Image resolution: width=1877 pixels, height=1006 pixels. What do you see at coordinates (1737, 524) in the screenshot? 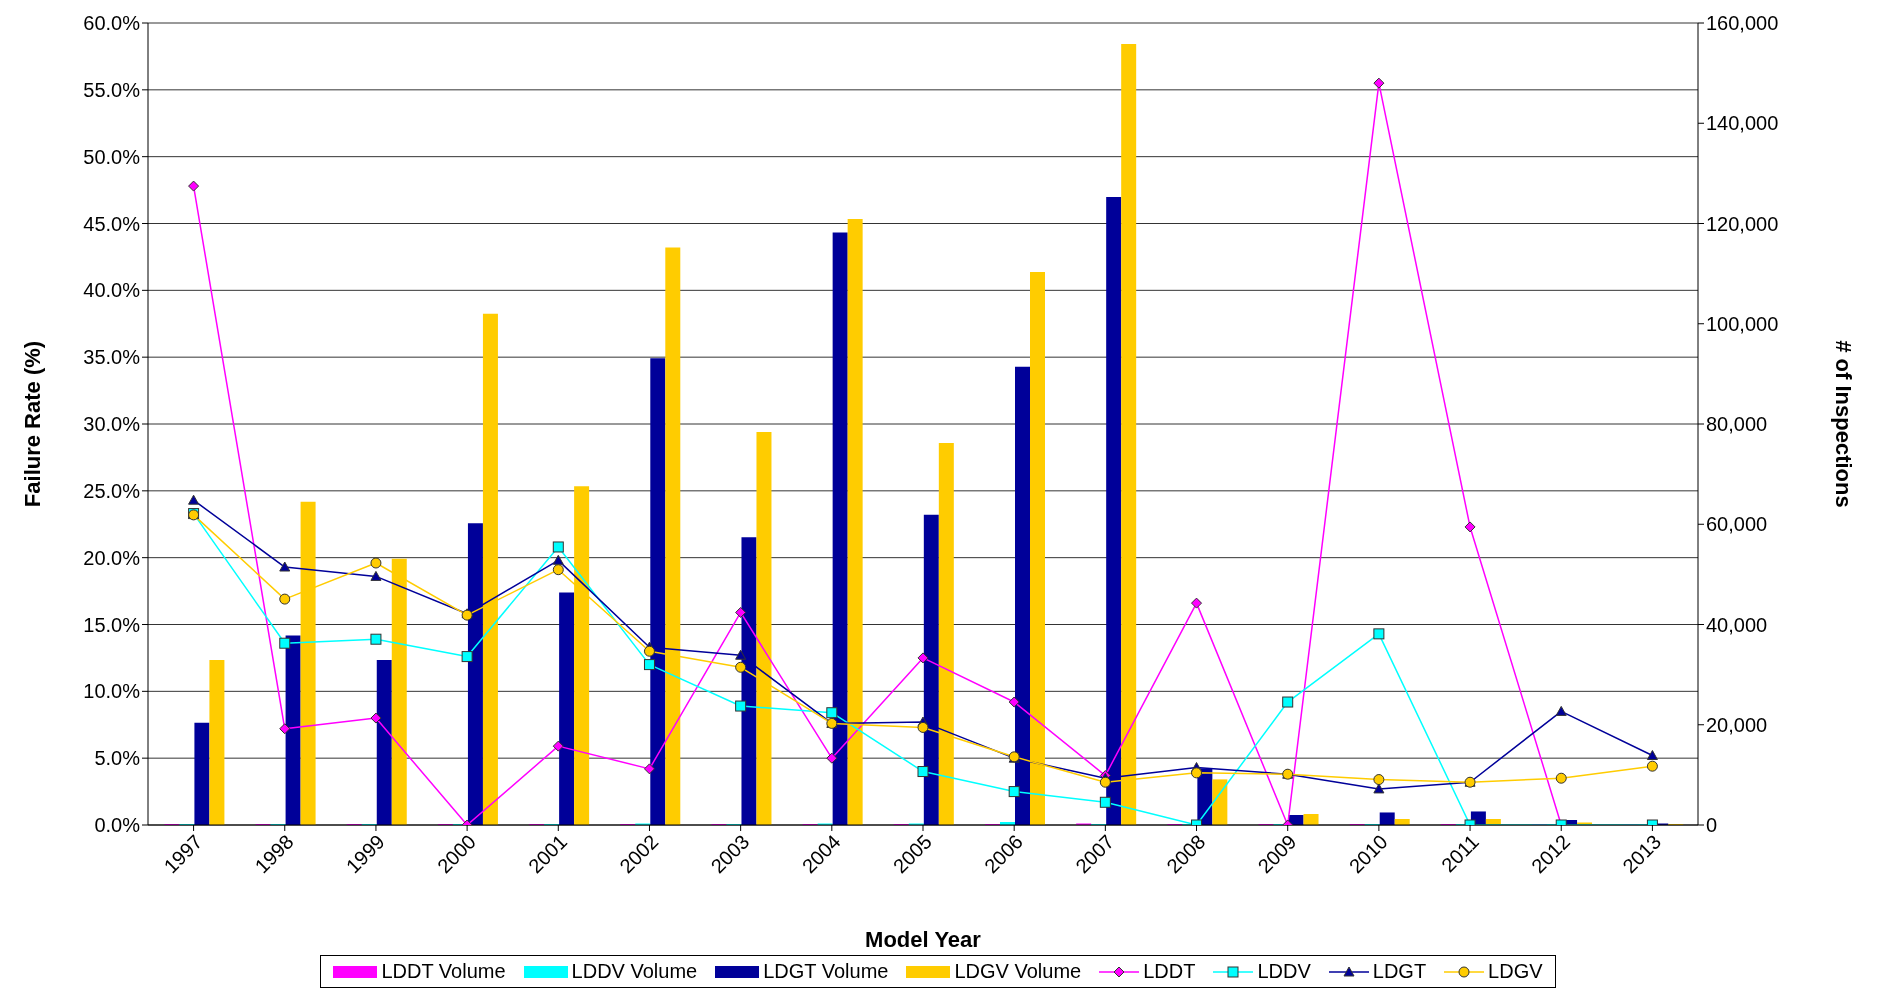
I see `y2-tick-label: 60,000` at bounding box center [1737, 524].